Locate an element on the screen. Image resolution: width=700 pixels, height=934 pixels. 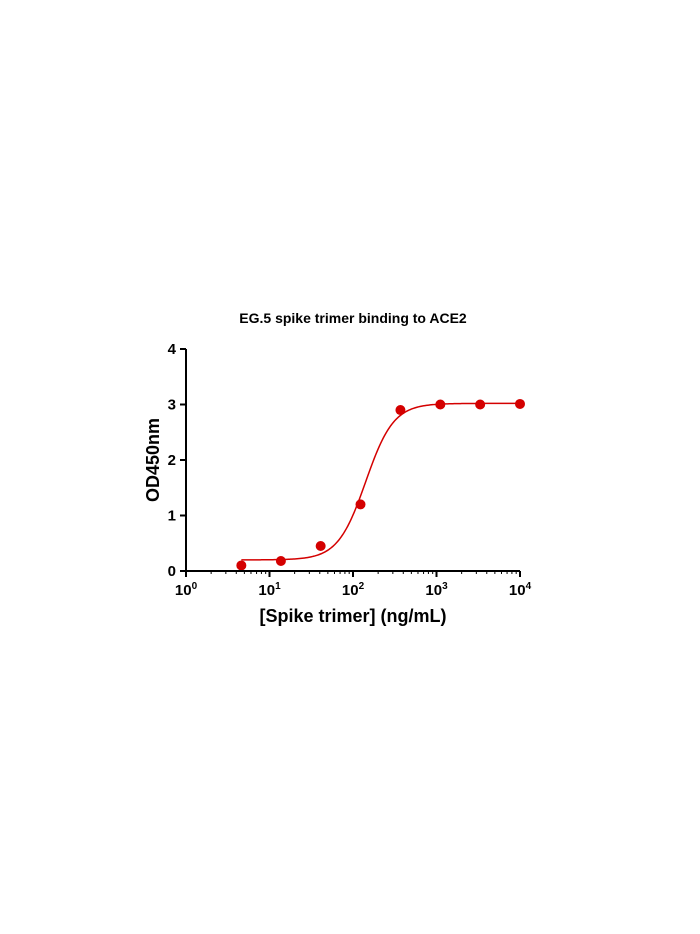
x-tick-exponent: 2 is located at coordinates (362, 586).